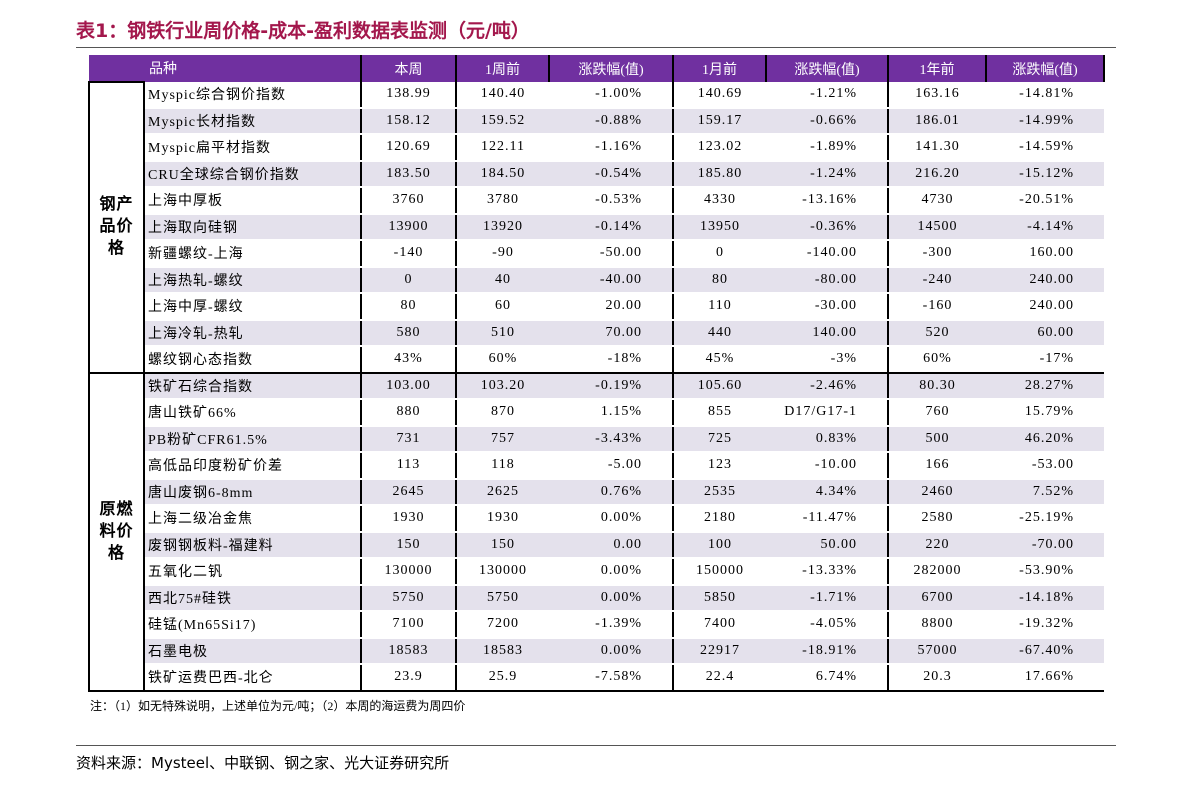  Describe the element at coordinates (827, 174) in the screenshot. I see `cell: -1.24%` at that location.